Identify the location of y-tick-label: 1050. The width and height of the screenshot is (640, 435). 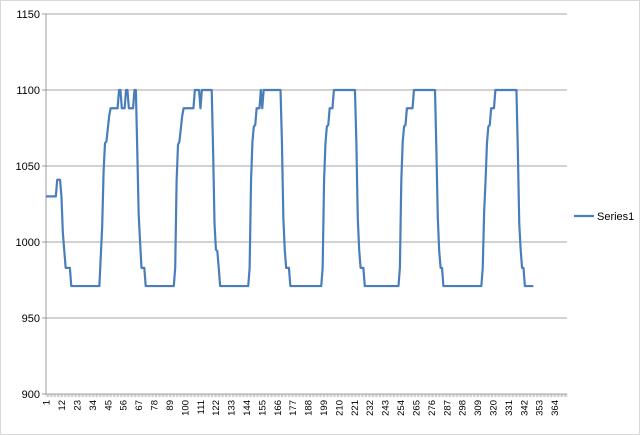
(28, 167).